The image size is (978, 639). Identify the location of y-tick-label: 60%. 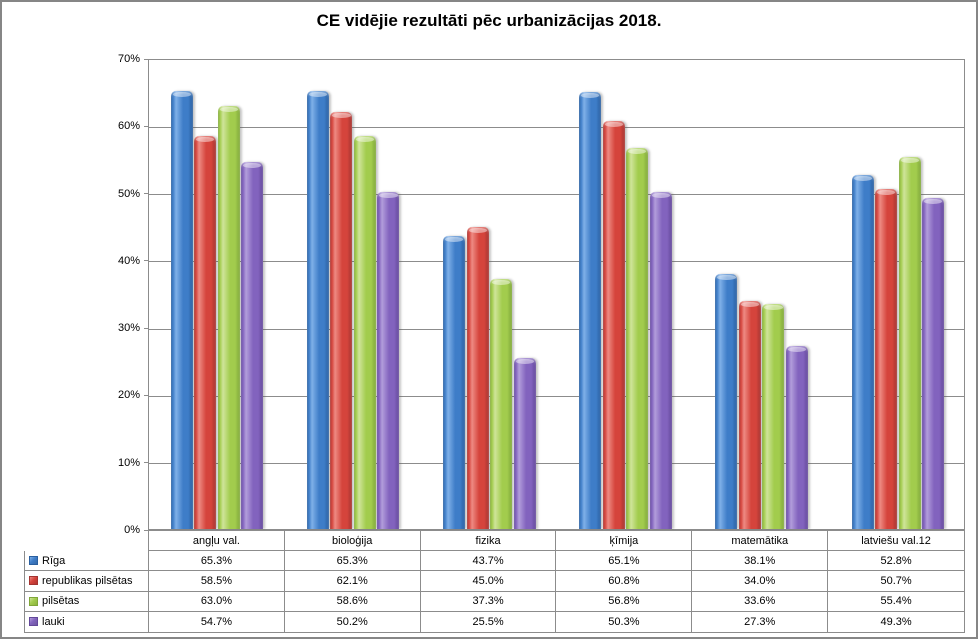
(128, 126).